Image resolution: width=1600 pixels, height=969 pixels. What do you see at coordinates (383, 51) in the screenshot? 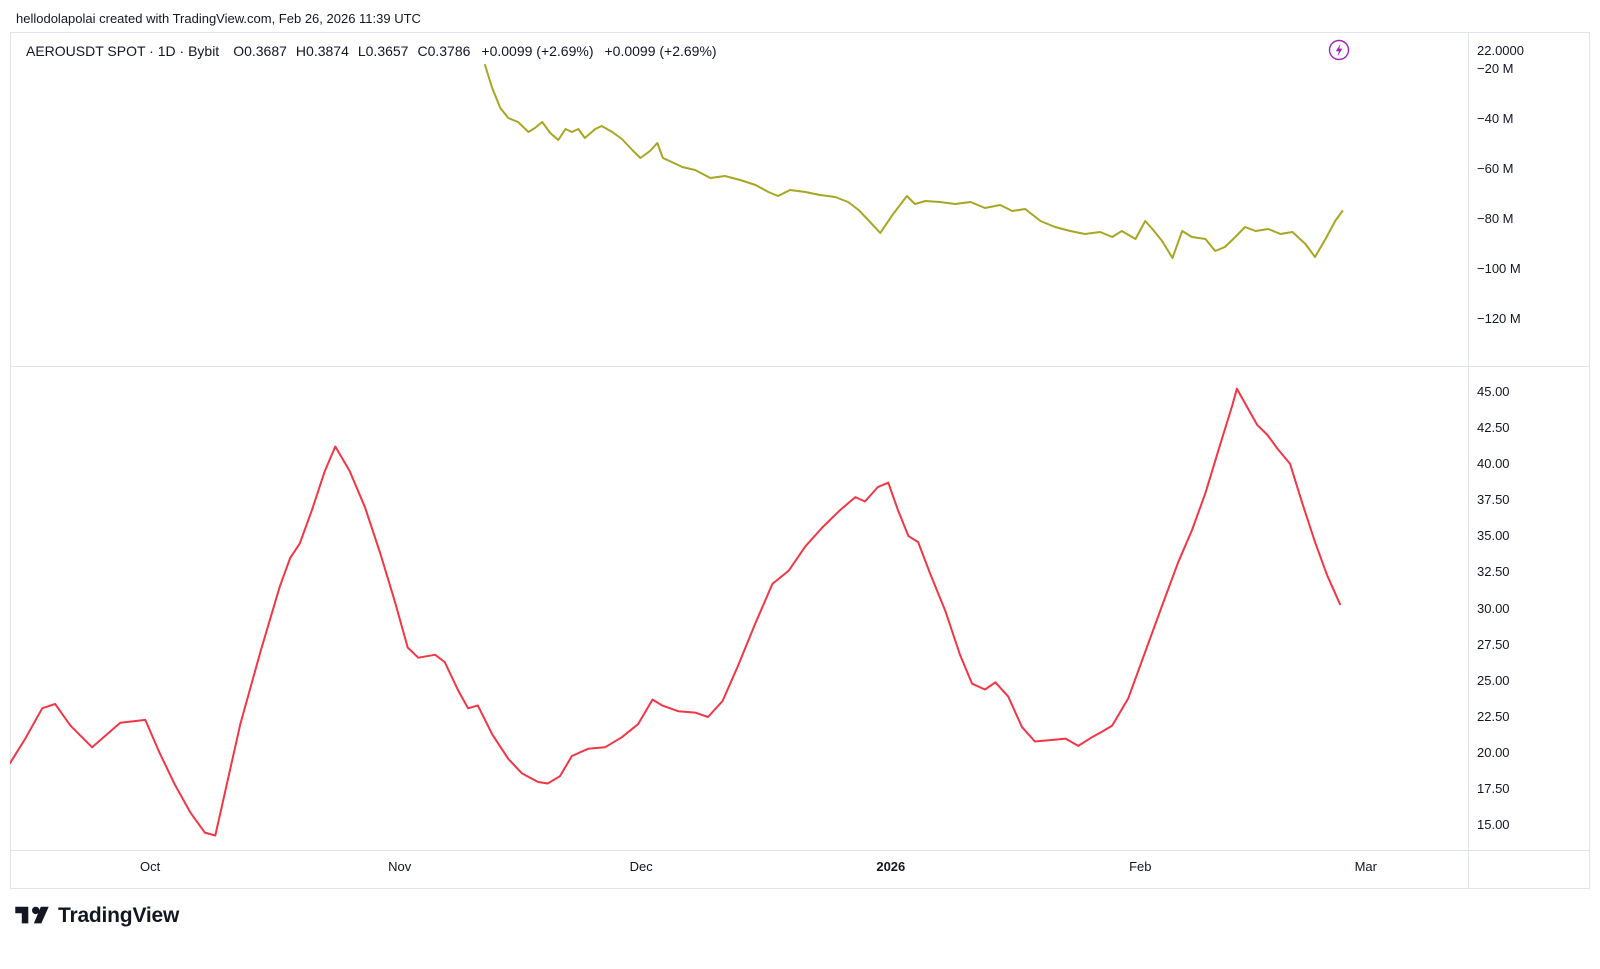
I see `ohlc-low: L0.3657` at bounding box center [383, 51].